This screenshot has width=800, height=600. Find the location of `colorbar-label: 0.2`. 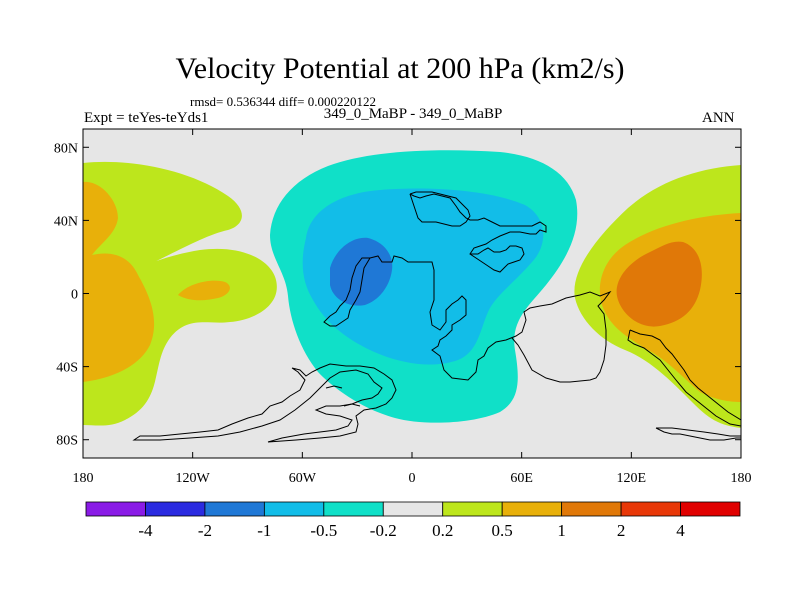

colorbar-label: 0.2 is located at coordinates (442, 530).